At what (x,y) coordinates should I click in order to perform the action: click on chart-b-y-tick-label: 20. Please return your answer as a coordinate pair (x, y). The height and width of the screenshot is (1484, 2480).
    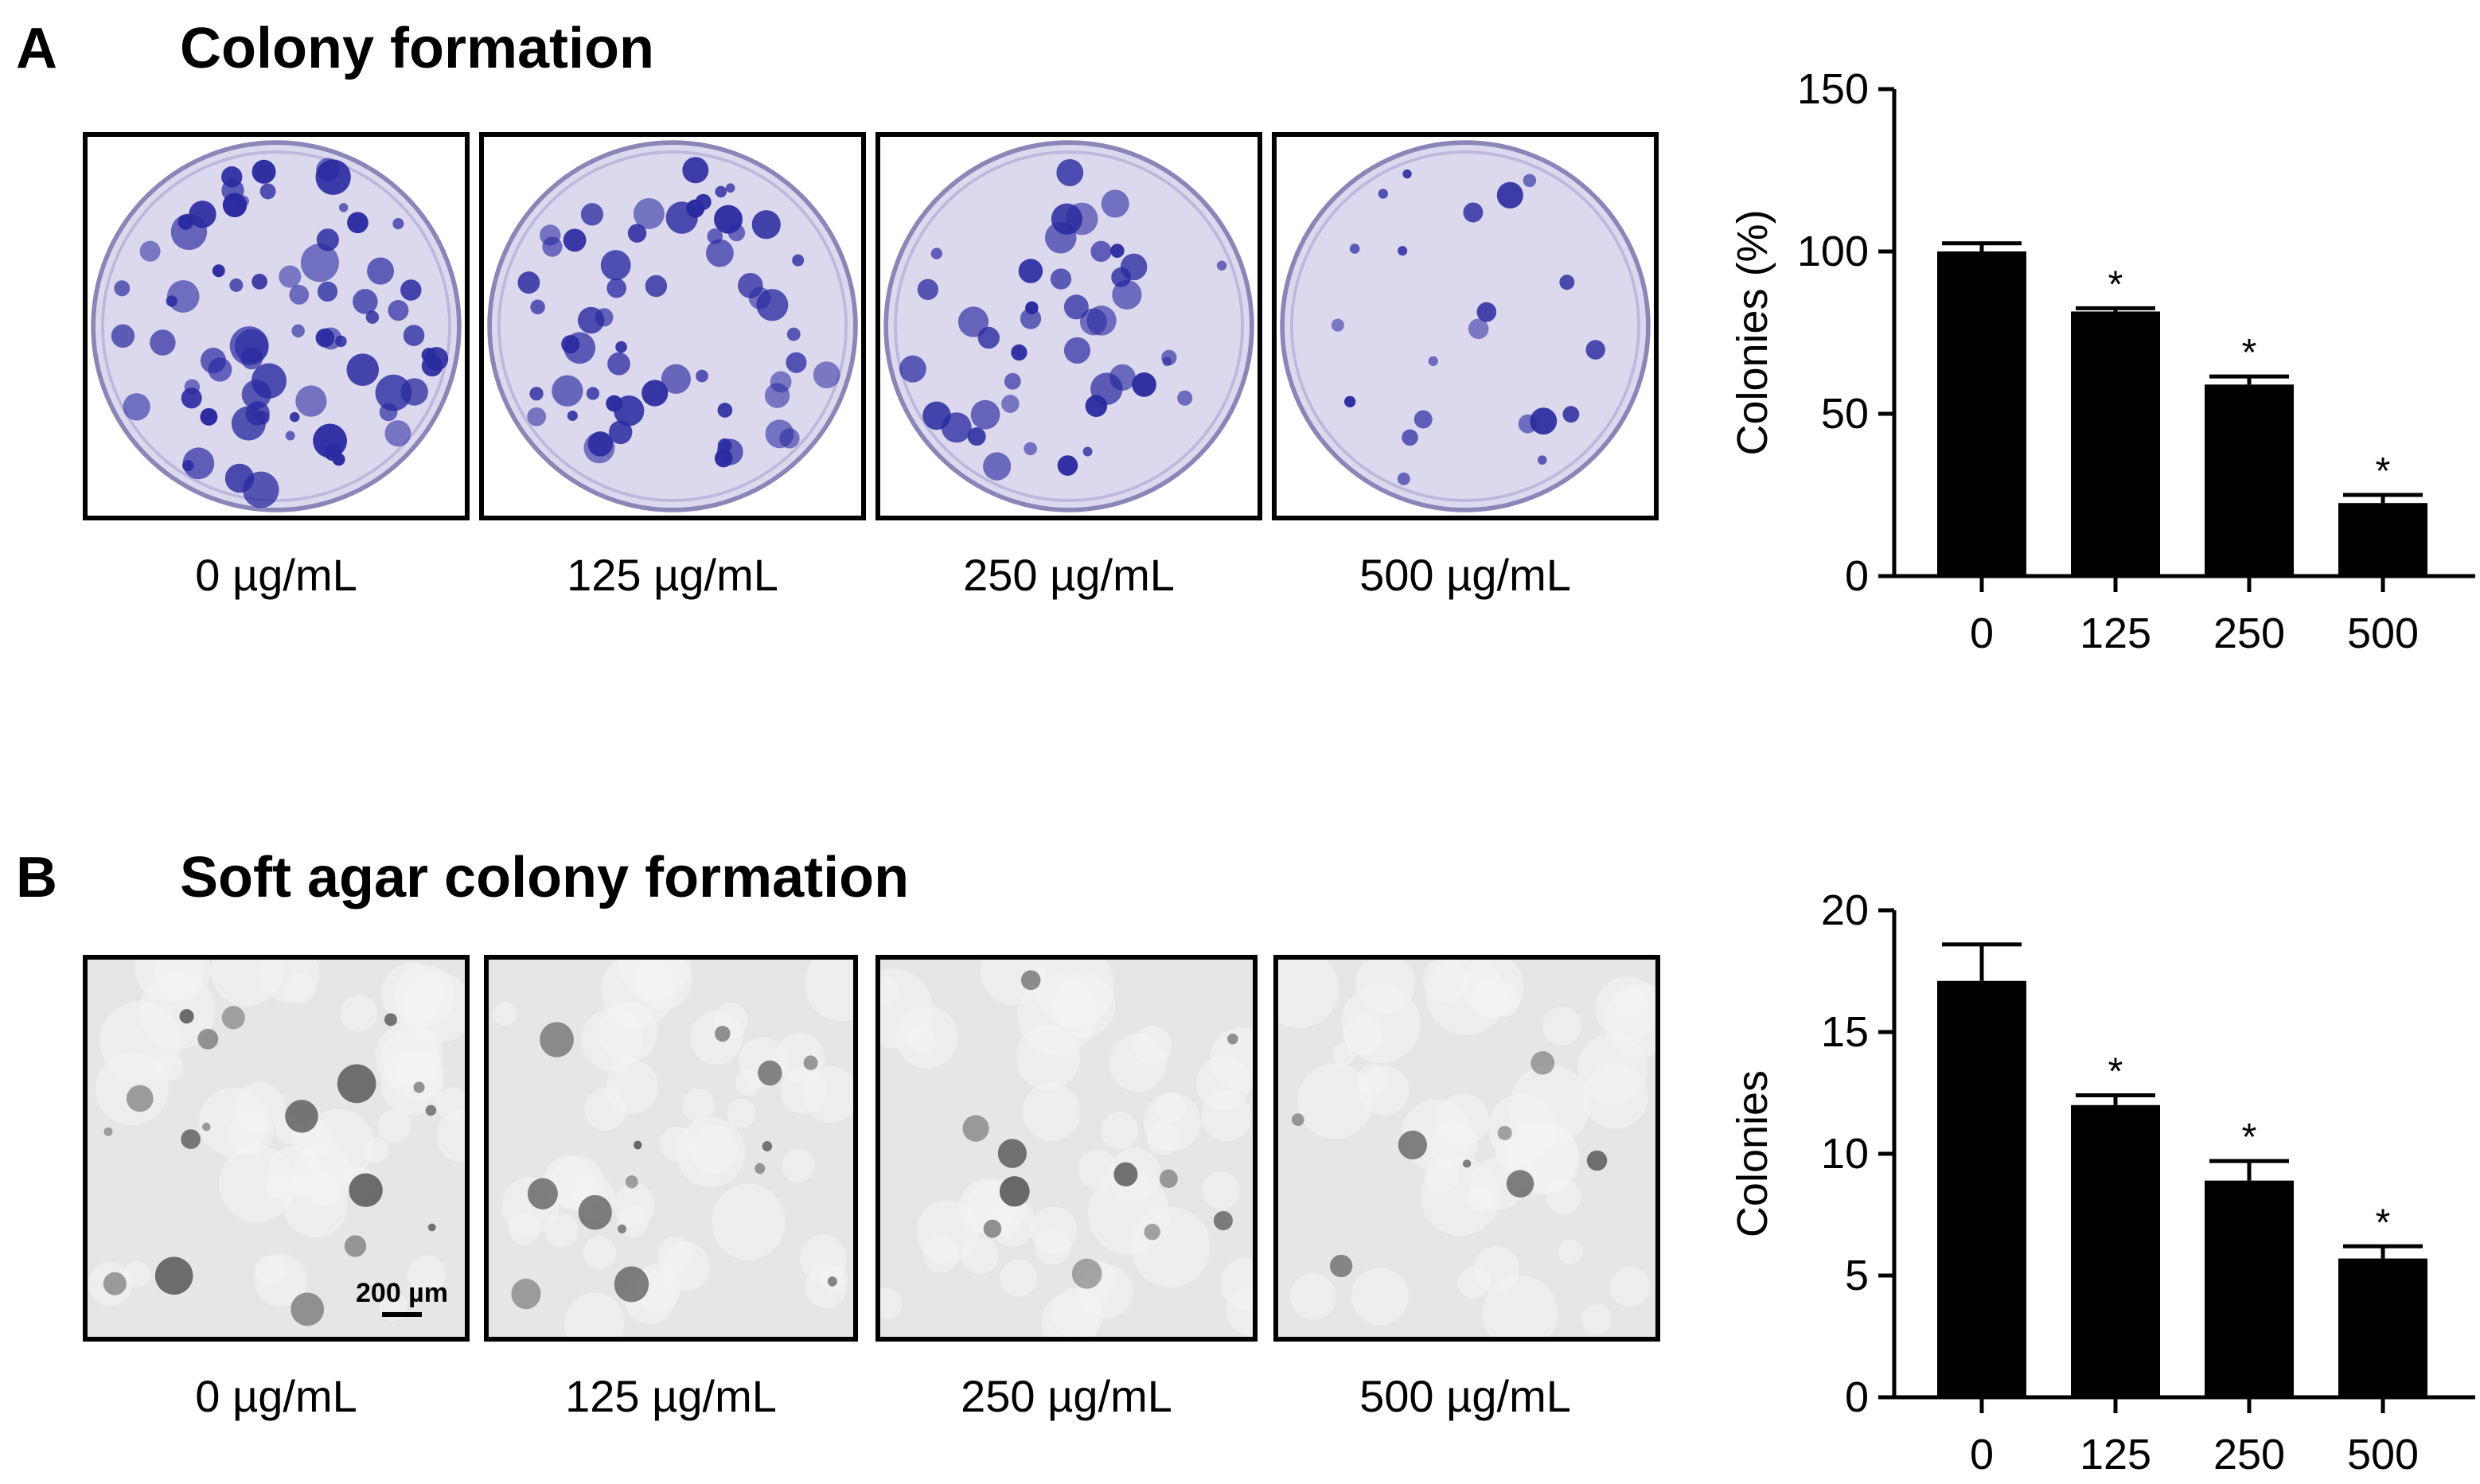
    Looking at the image, I should click on (1845, 910).